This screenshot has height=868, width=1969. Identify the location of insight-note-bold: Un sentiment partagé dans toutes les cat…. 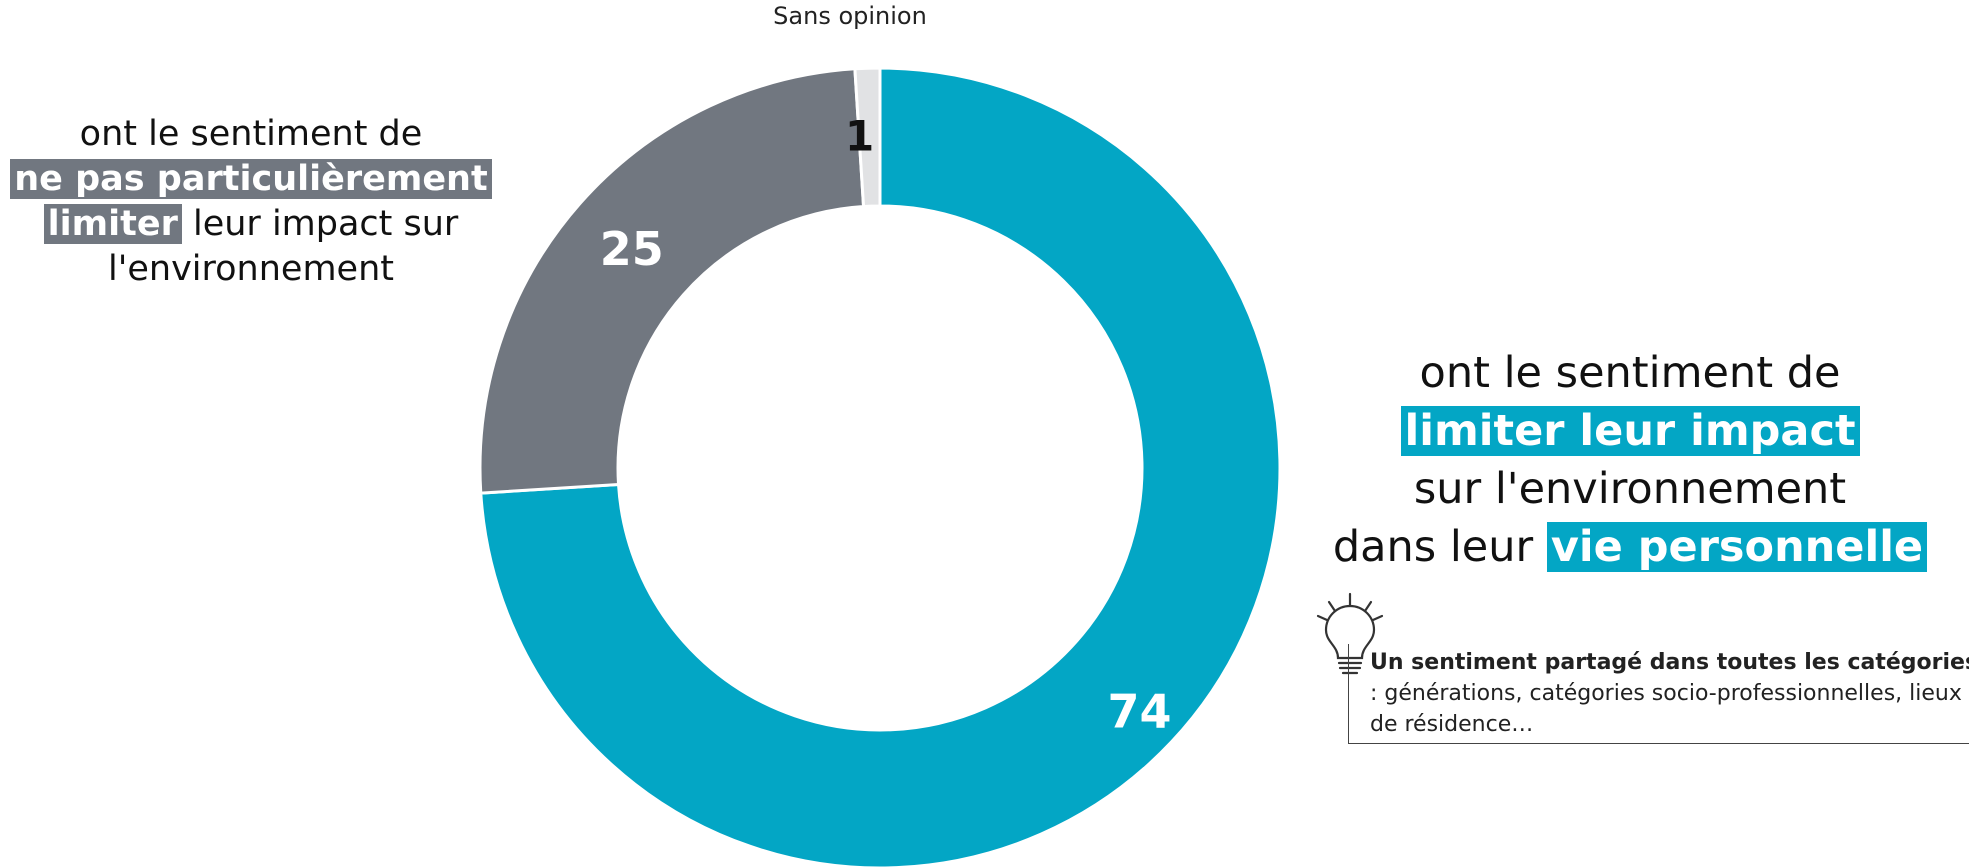
(1669, 662).